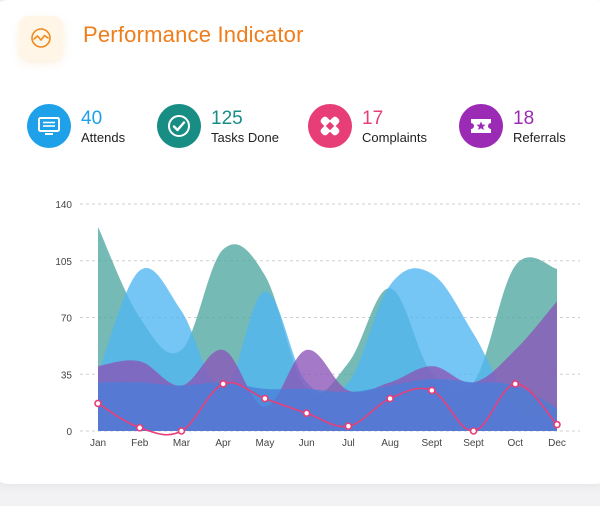 This screenshot has width=600, height=506. I want to click on ticket-star-icon, so click(481, 126).